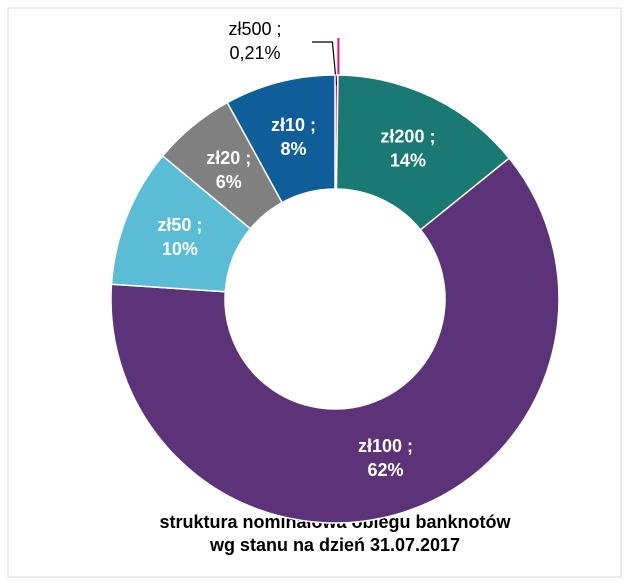  I want to click on data-label: zł20 ;, so click(228, 158).